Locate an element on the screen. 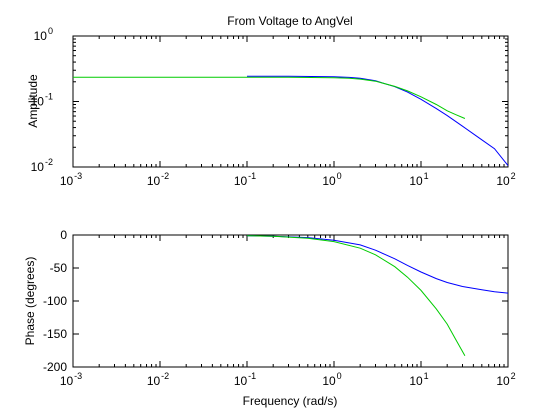 This screenshot has width=560, height=420. y-tick-label: -100 is located at coordinates (55, 301).